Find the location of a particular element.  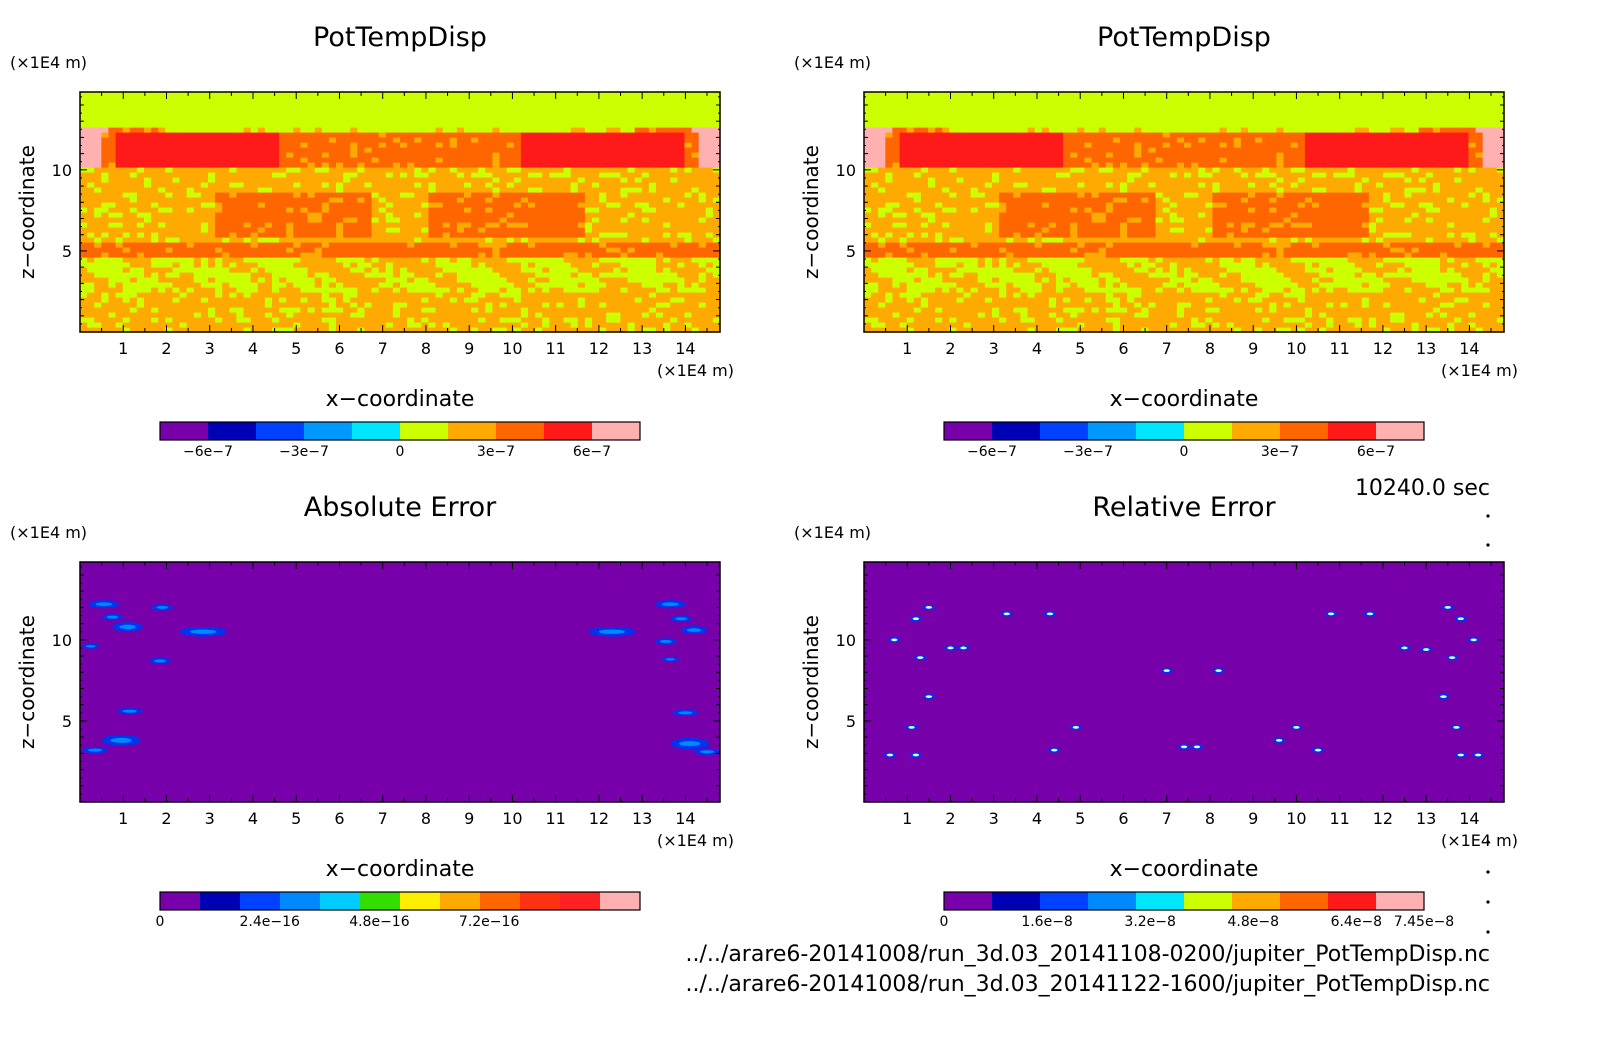

colorbar-segment is located at coordinates (376, 431).